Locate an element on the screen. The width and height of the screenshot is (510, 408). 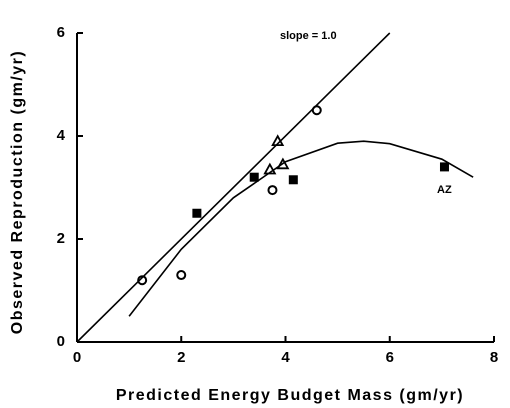
annotation: AZ is located at coordinates (444, 190).